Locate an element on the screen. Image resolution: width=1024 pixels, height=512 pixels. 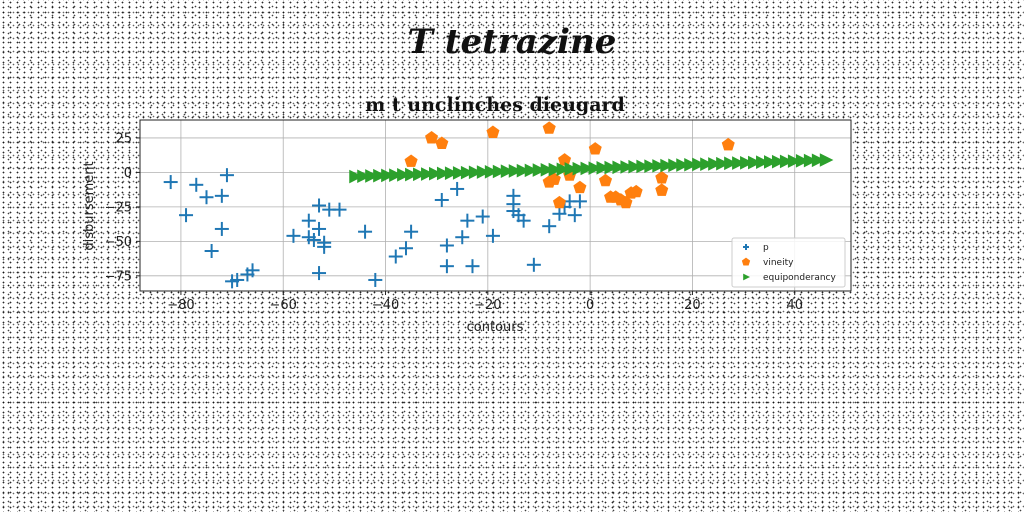
x-tick-label: −80 is located at coordinates (180, 305).